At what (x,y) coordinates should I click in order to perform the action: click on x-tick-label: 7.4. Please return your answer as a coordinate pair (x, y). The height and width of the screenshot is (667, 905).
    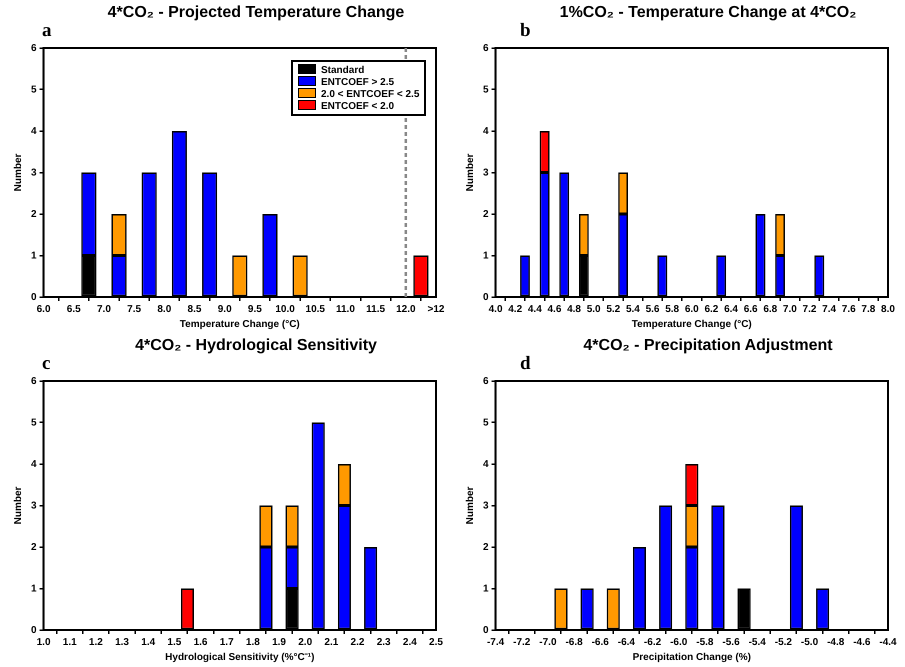
    Looking at the image, I should click on (829, 309).